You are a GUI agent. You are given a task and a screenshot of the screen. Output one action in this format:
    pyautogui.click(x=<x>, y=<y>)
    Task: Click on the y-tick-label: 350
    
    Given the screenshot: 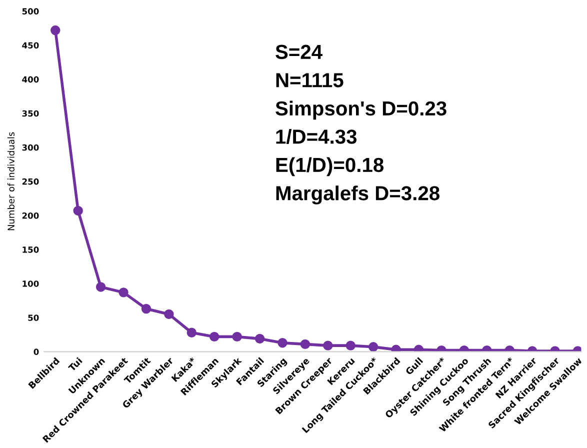 What is the action you would take?
    pyautogui.click(x=30, y=113)
    